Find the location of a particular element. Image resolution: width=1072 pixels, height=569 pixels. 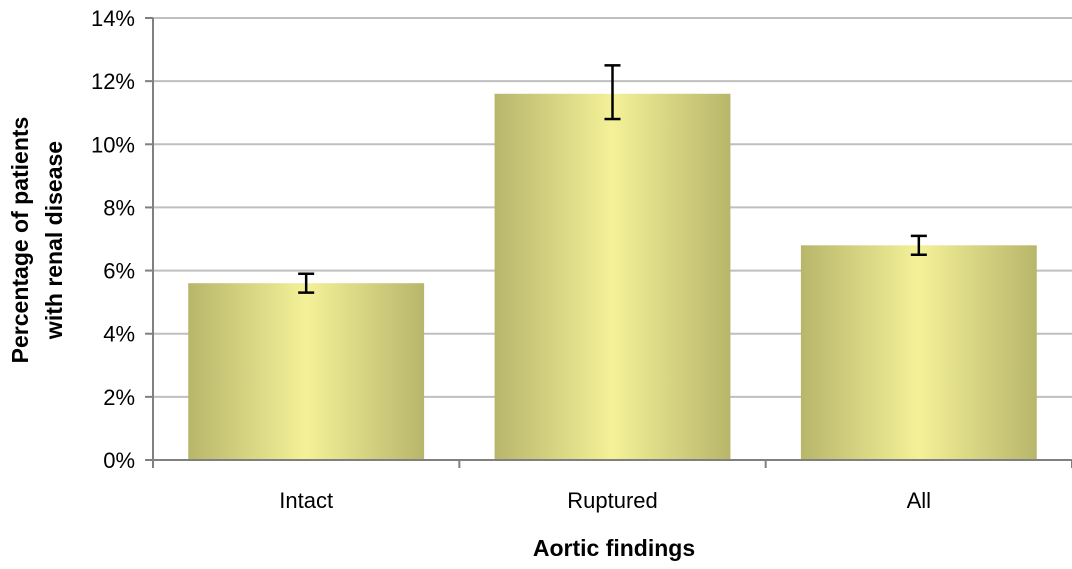

x-category-label: All is located at coordinates (919, 500).